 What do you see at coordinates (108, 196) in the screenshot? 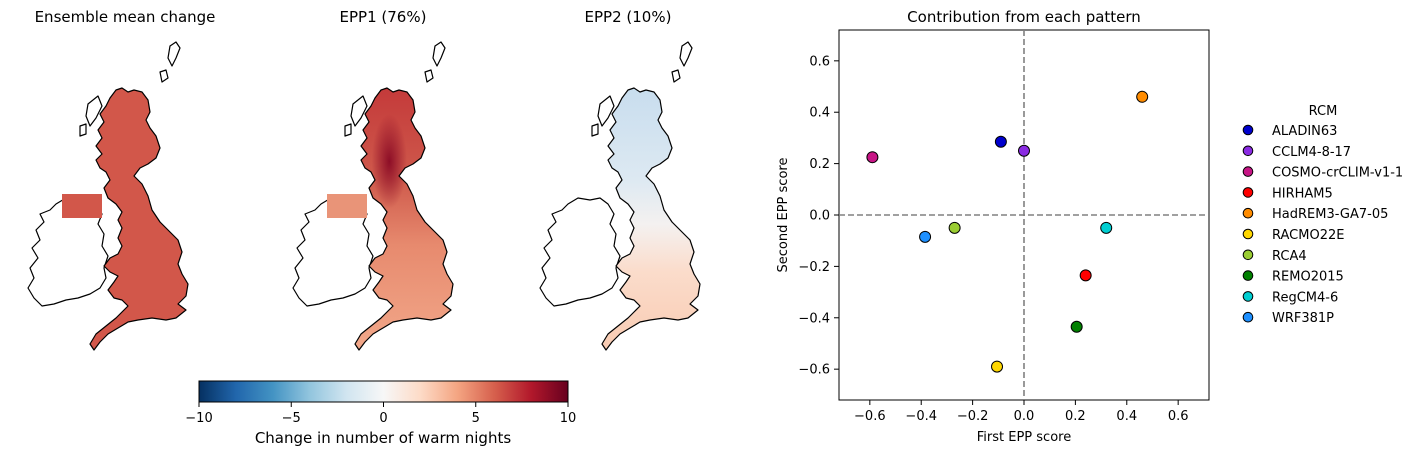
I see `map-ensemble-mean` at bounding box center [108, 196].